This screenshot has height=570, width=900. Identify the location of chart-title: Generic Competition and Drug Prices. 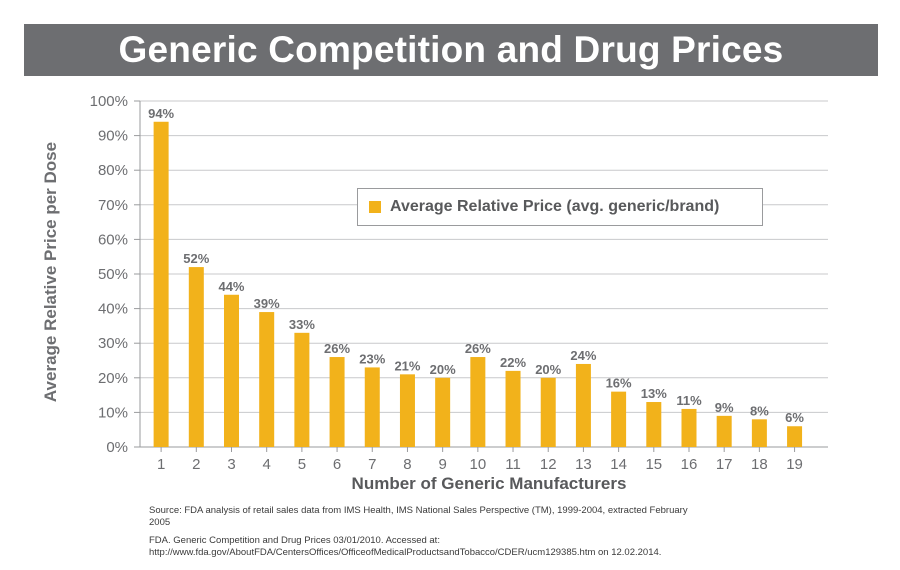
(451, 49).